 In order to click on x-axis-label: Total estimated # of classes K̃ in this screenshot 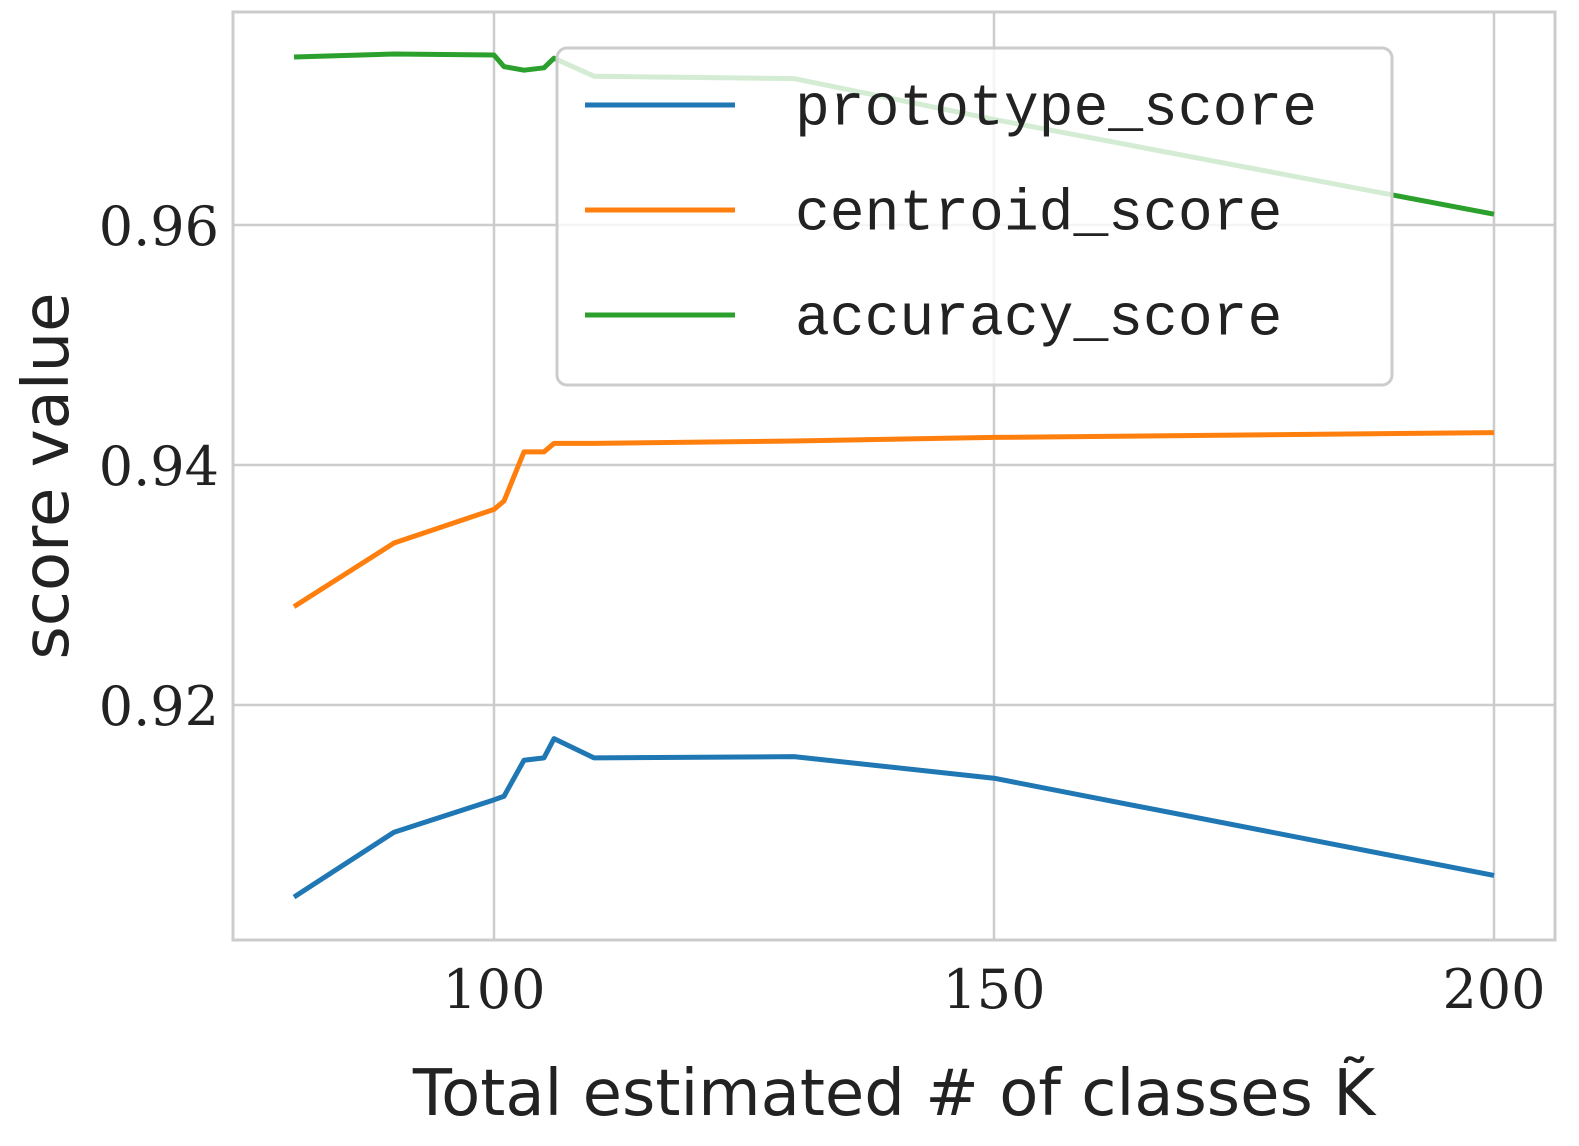, I will do `click(894, 1093)`.